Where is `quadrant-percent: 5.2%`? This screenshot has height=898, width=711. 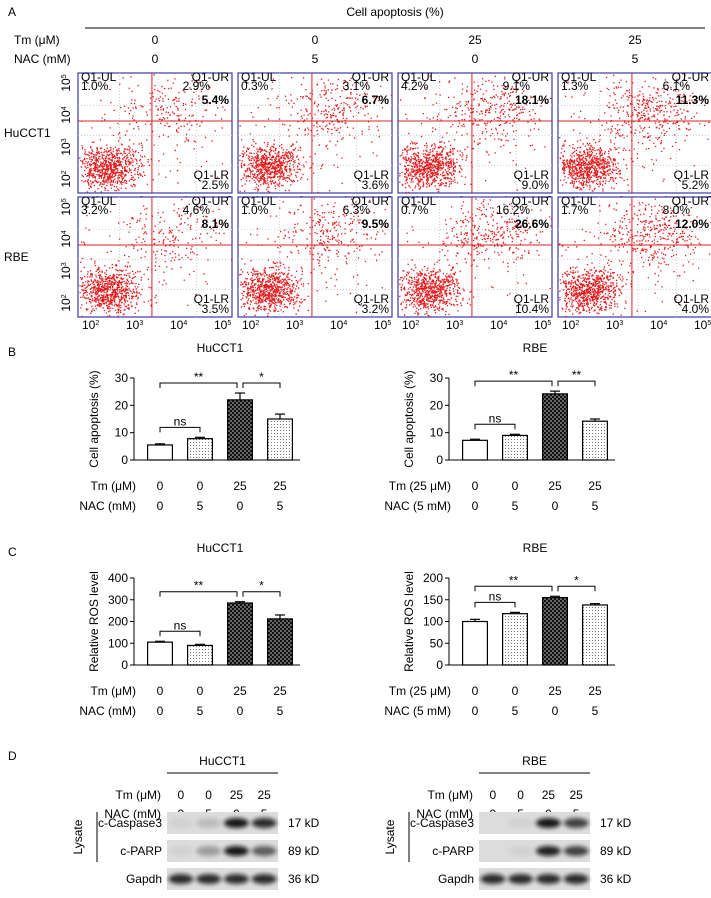
quadrant-percent: 5.2% is located at coordinates (696, 185).